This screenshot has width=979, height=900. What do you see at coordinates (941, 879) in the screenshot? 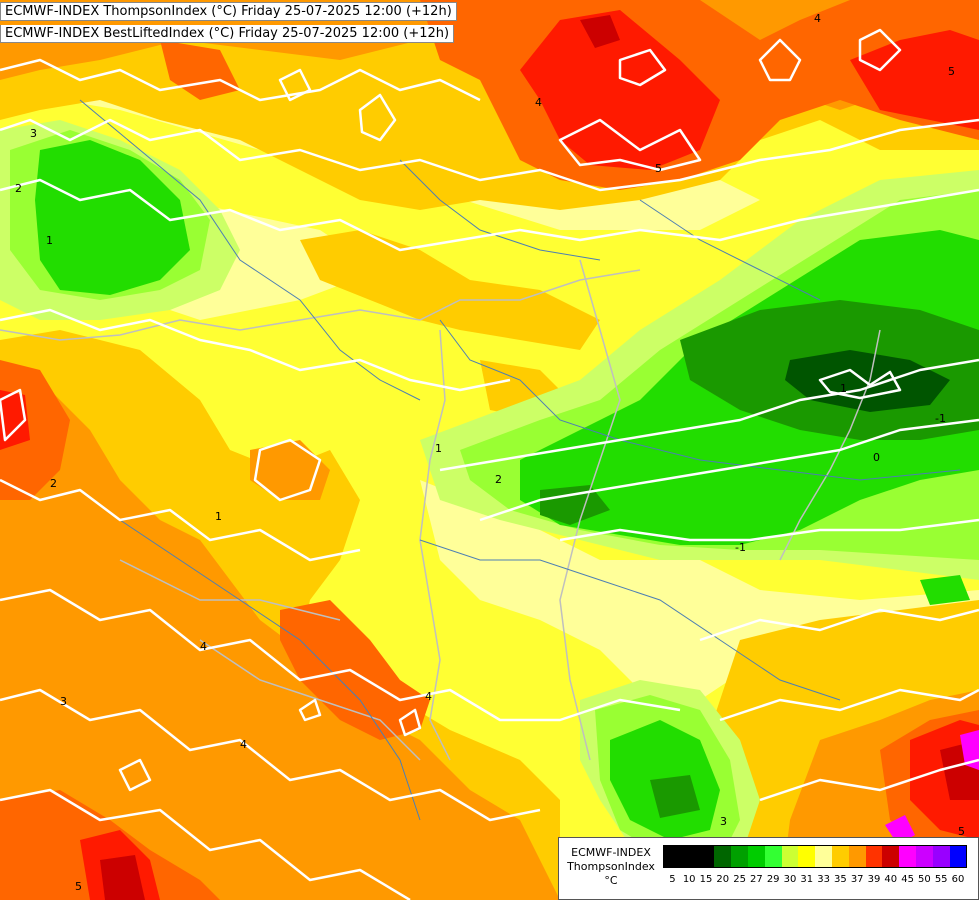
I see `legend-tick-label: 55` at bounding box center [941, 879].